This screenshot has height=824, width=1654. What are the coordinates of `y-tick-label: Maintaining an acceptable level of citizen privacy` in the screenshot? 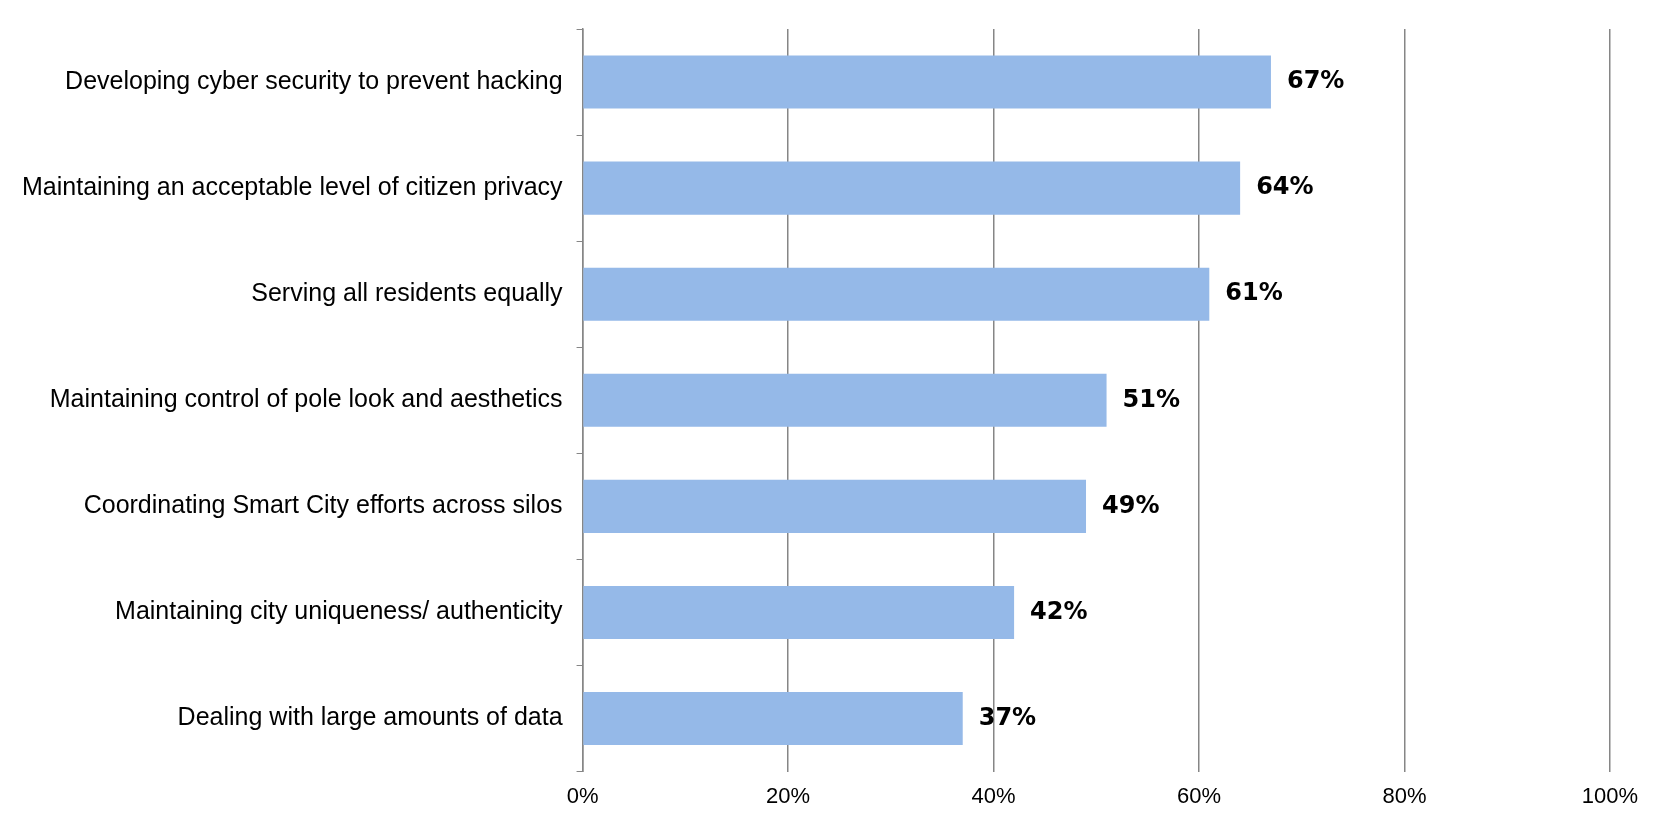 It's located at (293, 186).